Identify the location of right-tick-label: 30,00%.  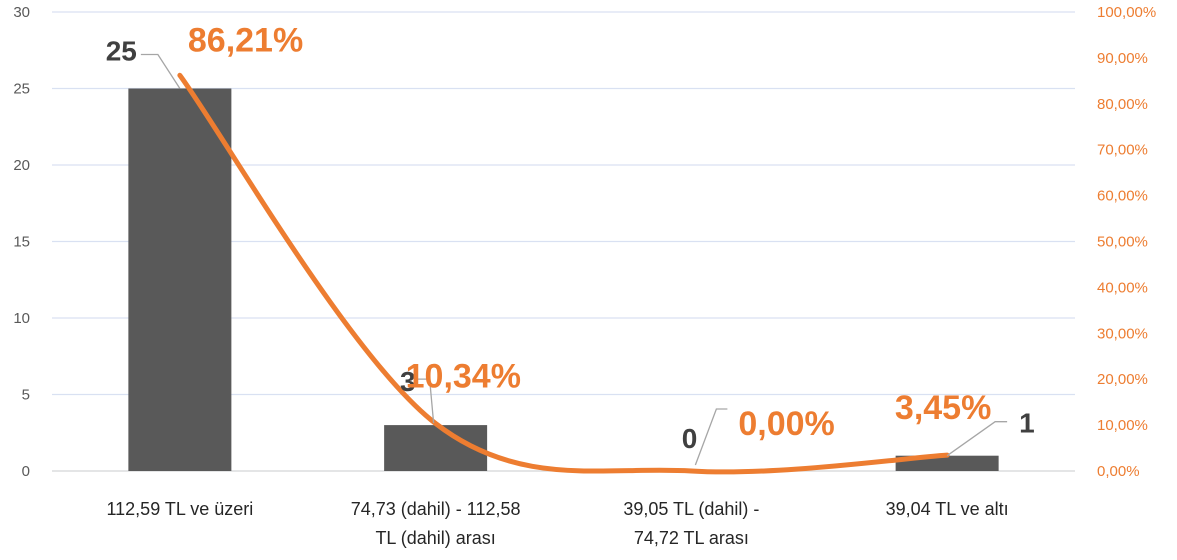
(1122, 333).